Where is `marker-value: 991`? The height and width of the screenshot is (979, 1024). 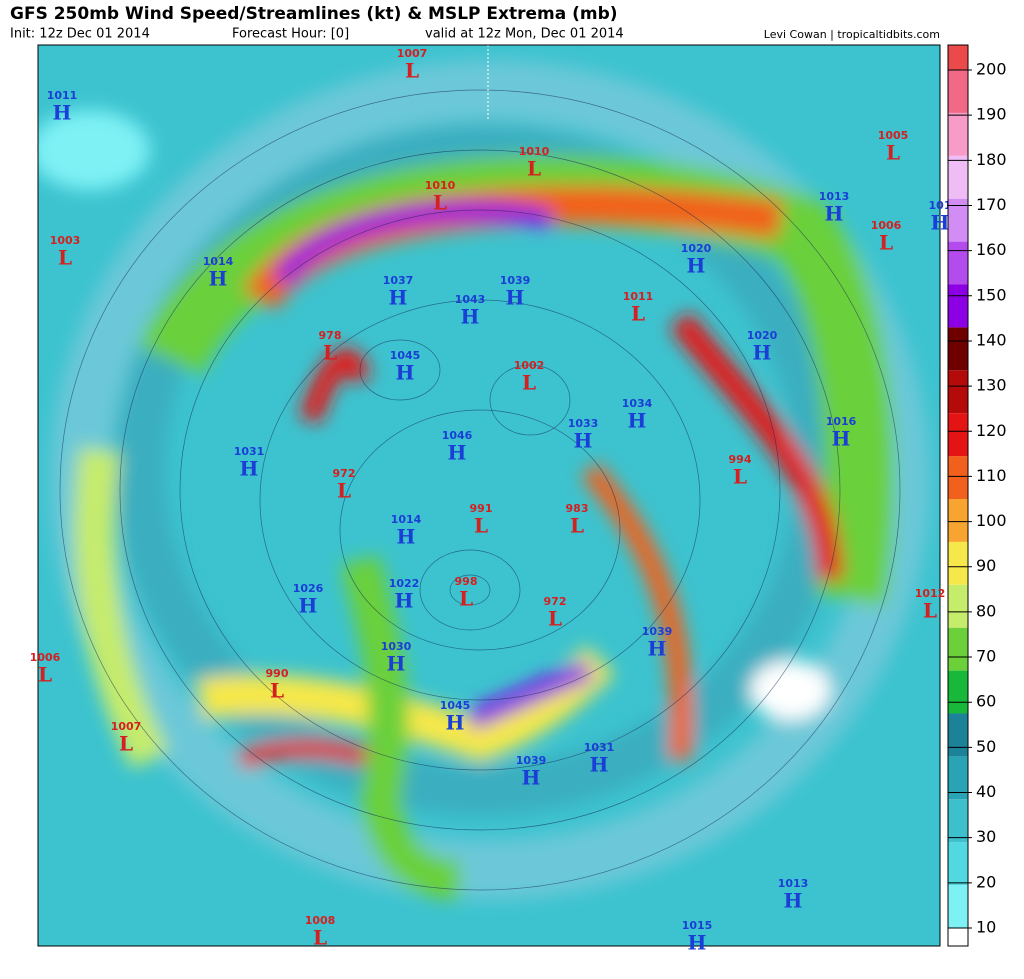 marker-value: 991 is located at coordinates (481, 508).